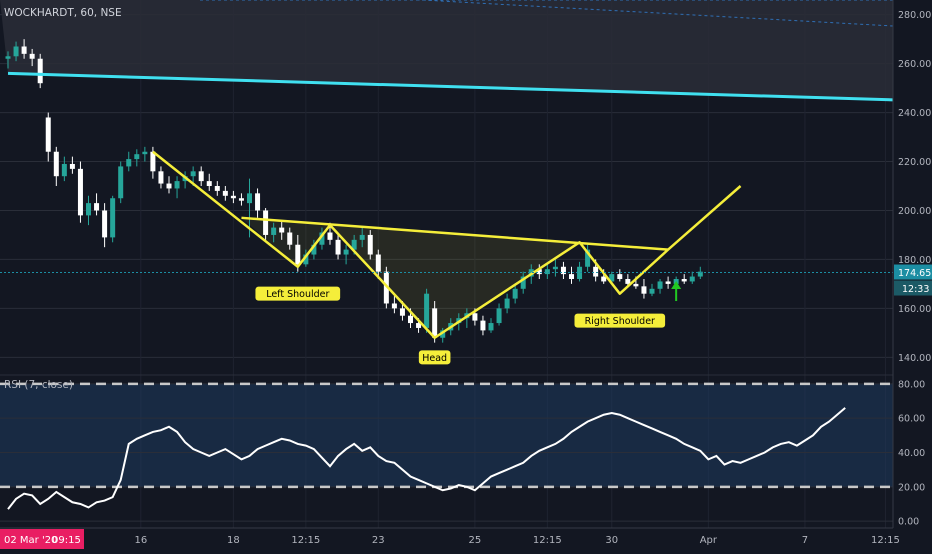 This screenshot has width=932, height=554. What do you see at coordinates (911, 384) in the screenshot?
I see `rsi-tick-label: 80.00` at bounding box center [911, 384].